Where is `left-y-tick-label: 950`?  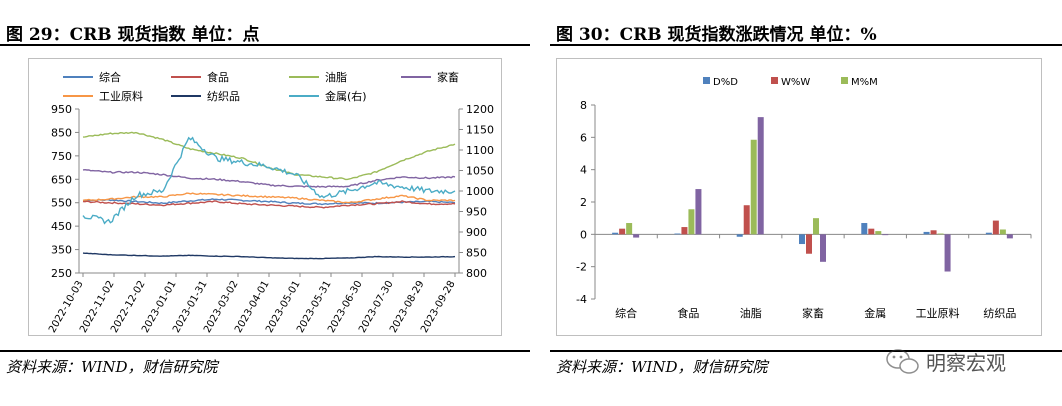
left-y-tick-label: 950 is located at coordinates (61, 109).